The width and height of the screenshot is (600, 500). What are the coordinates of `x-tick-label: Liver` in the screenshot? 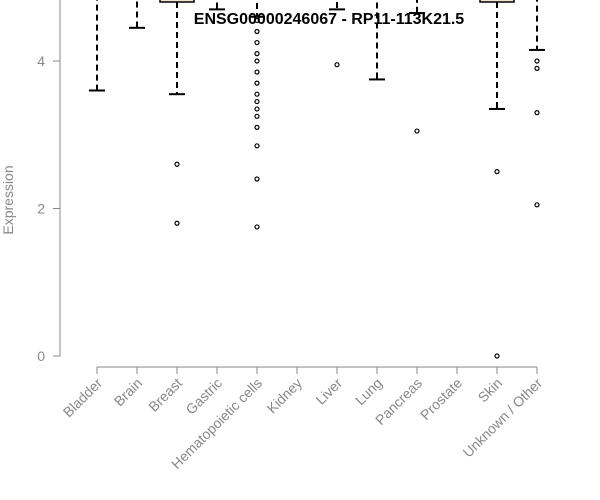 It's located at (328, 391).